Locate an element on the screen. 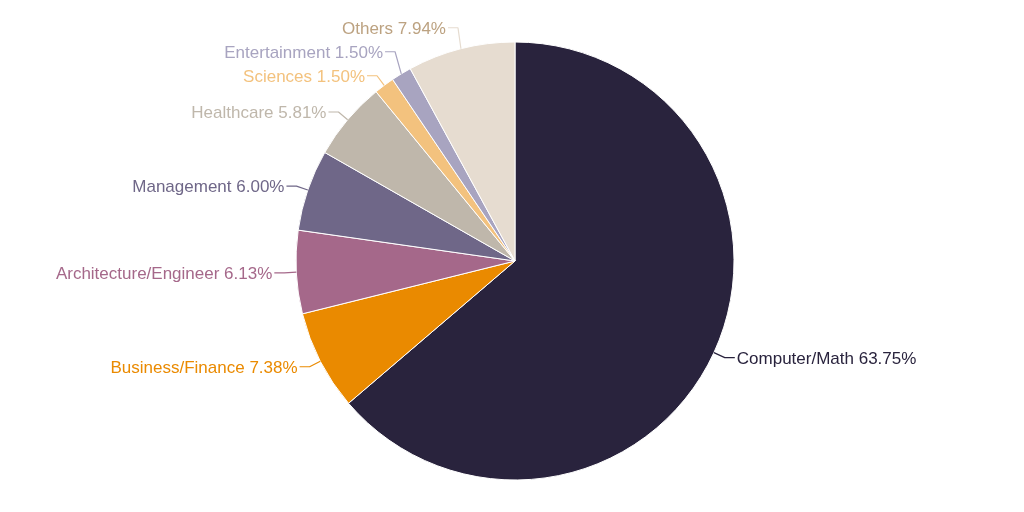  slice-label: Architecture/Engineer 6.13% is located at coordinates (164, 273).